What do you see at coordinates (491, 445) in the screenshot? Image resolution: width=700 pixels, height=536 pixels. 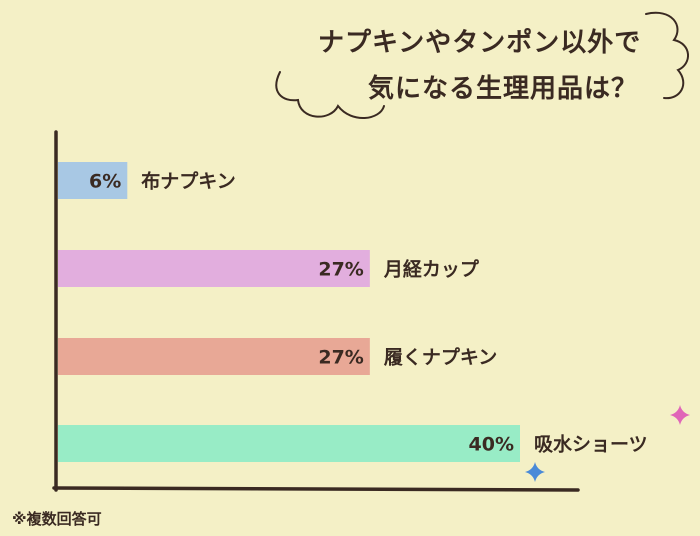 I see `bar-value-label-4: 40%` at bounding box center [491, 445].